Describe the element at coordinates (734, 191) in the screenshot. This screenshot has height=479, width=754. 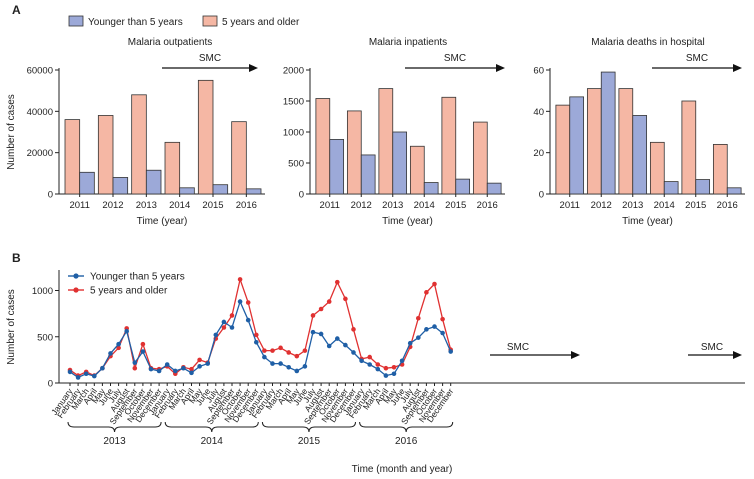
I see `chart-a3-bar-young-2016` at that location.